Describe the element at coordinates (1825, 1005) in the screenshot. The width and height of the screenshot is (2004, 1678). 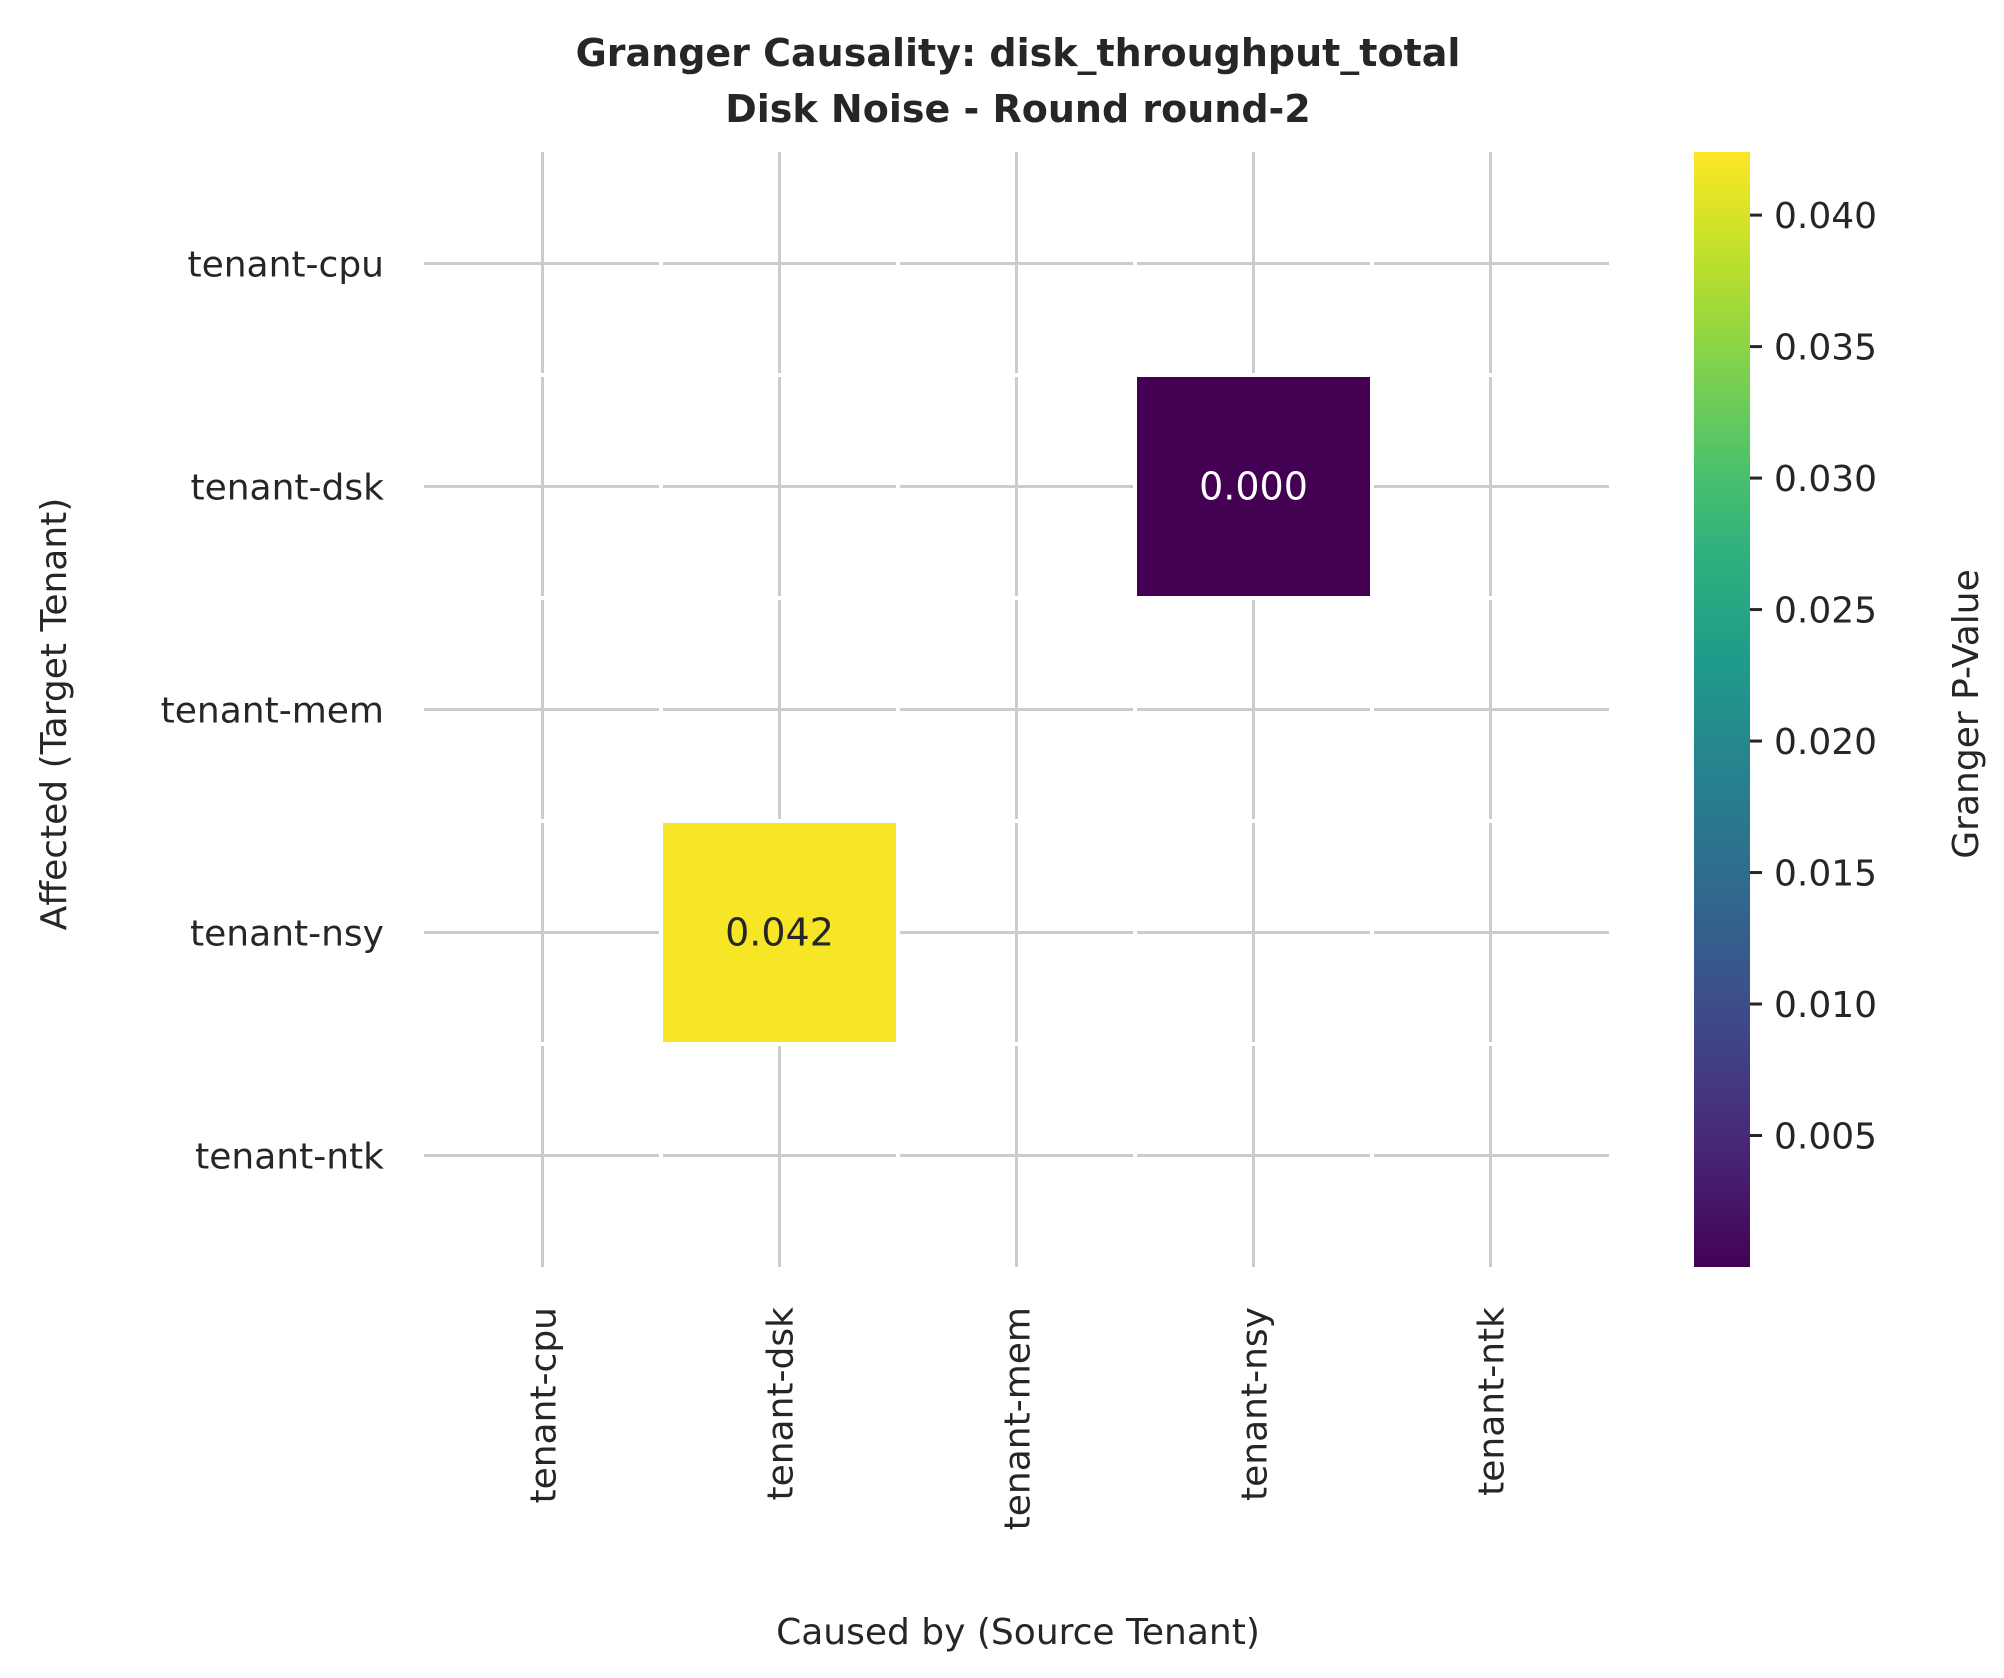
I see `colorbar-tick-label: 0.010` at that location.